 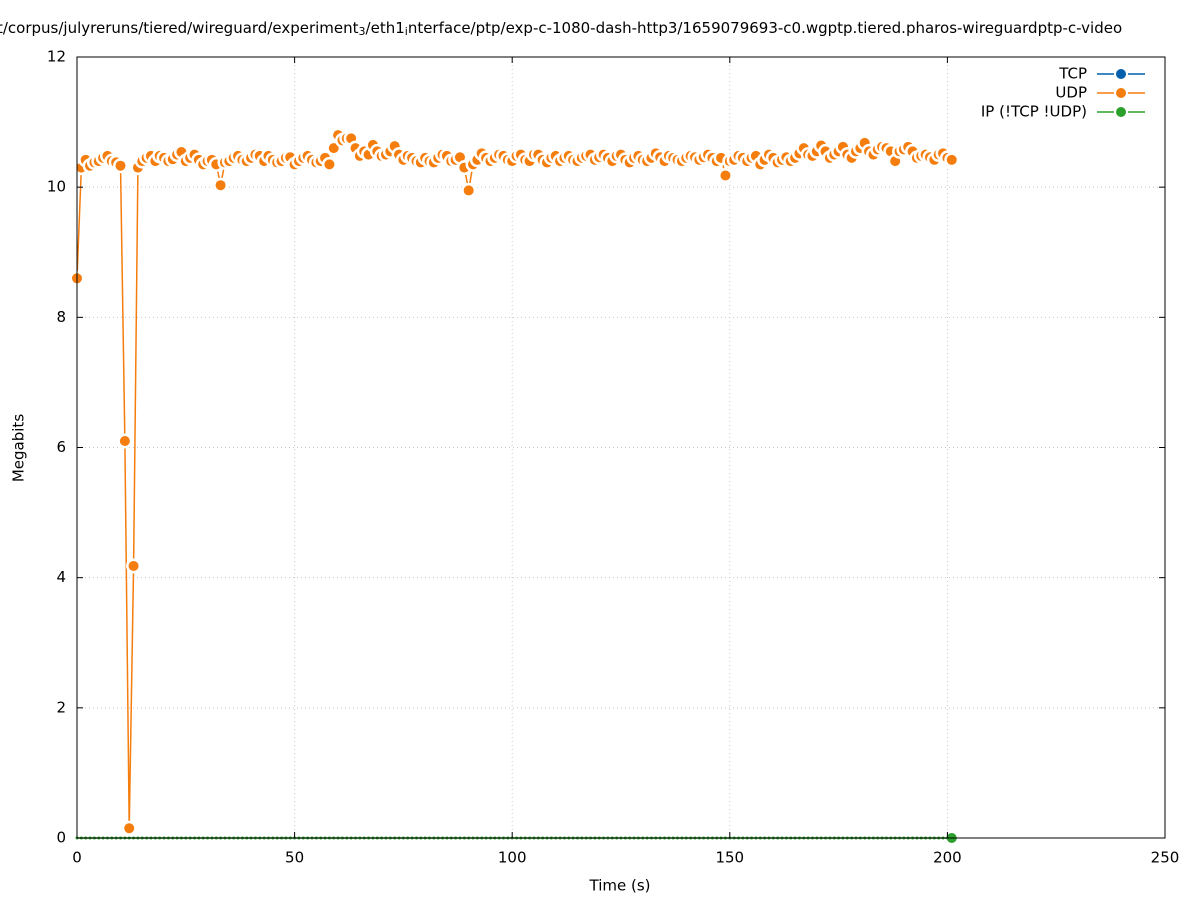 I want to click on y-tick-label: 12, so click(x=56, y=57).